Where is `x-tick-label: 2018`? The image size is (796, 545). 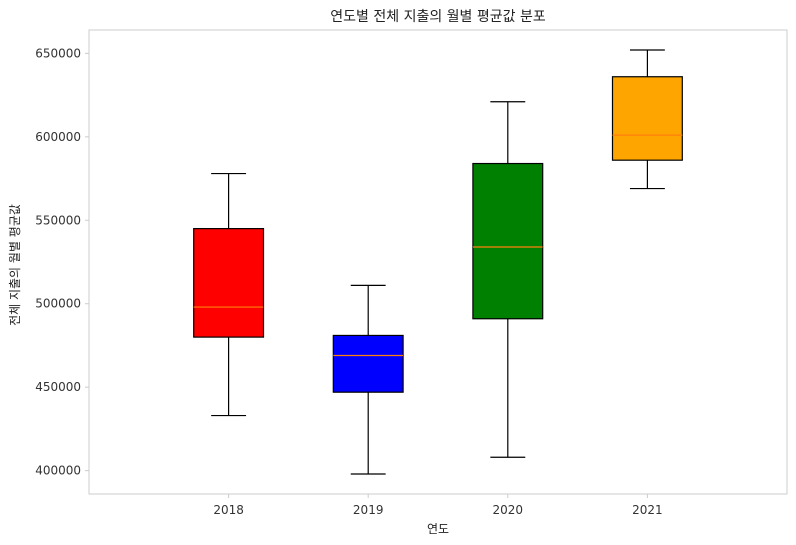
x-tick-label: 2018 is located at coordinates (228, 510).